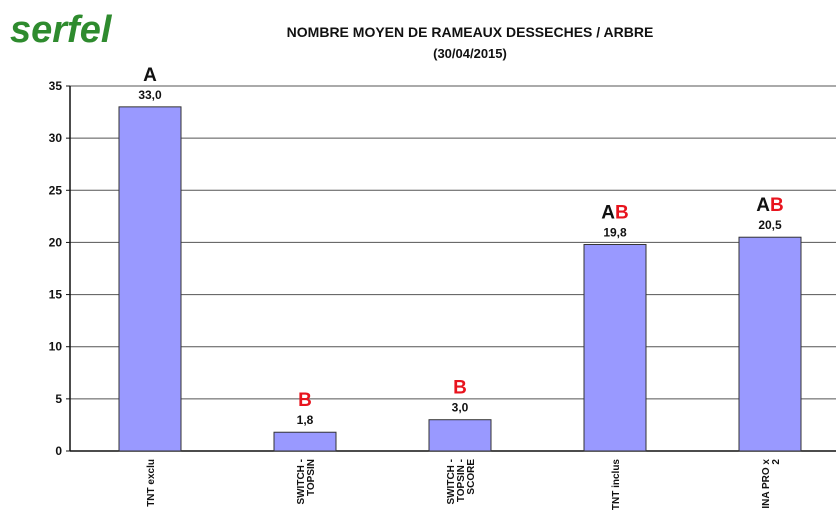  Describe the element at coordinates (61, 30) in the screenshot. I see `logo: serfel` at that location.